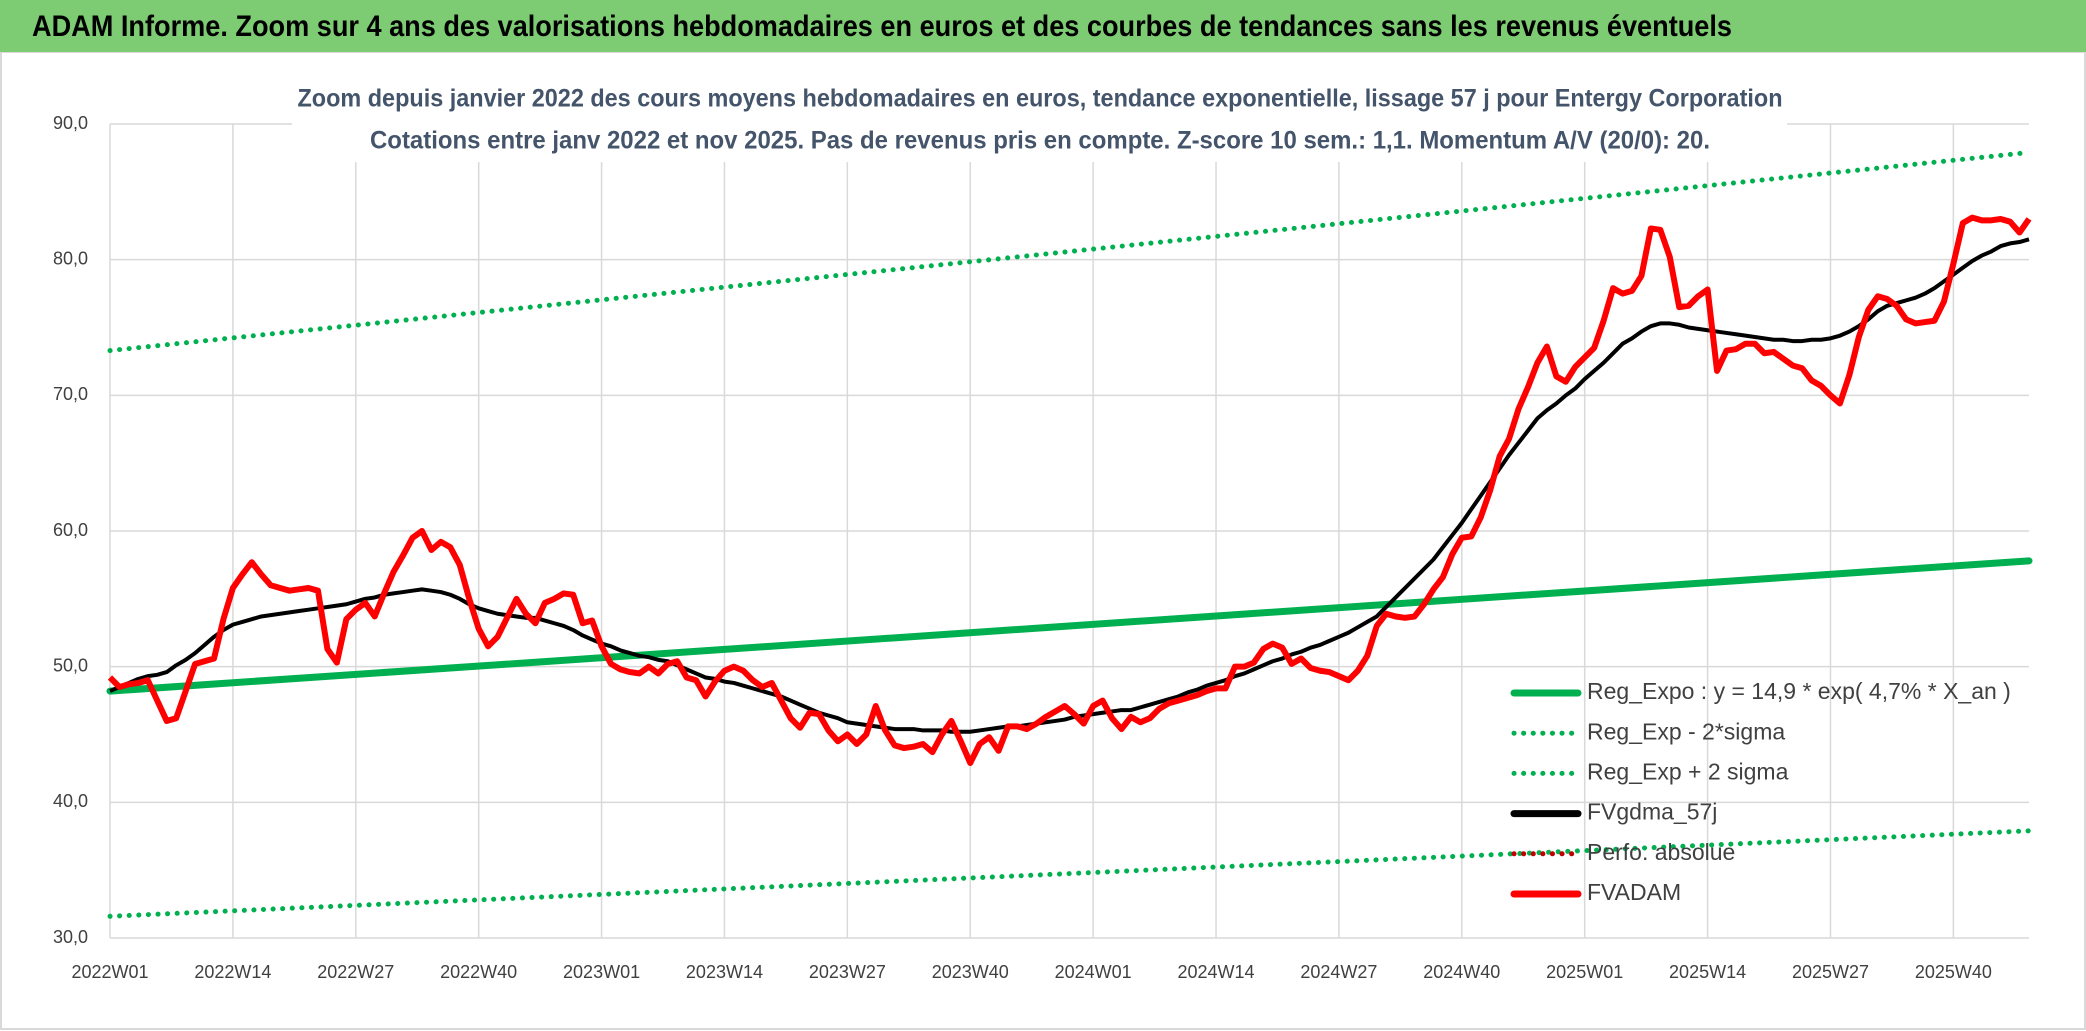  Describe the element at coordinates (1093, 972) in the screenshot. I see `x-tick-label: 2024W01` at that location.